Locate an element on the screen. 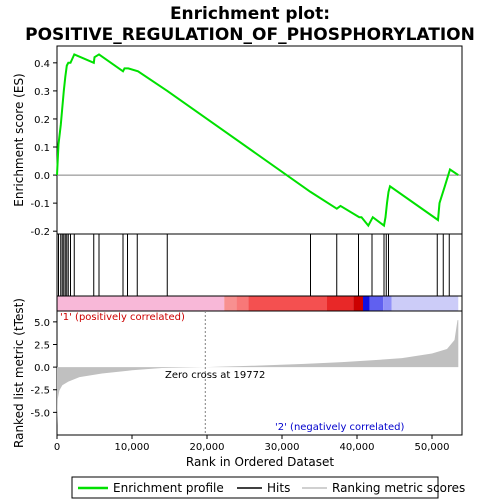 This screenshot has width=500, height=500. metric-x-tick-label: 40,000 is located at coordinates (357, 447).